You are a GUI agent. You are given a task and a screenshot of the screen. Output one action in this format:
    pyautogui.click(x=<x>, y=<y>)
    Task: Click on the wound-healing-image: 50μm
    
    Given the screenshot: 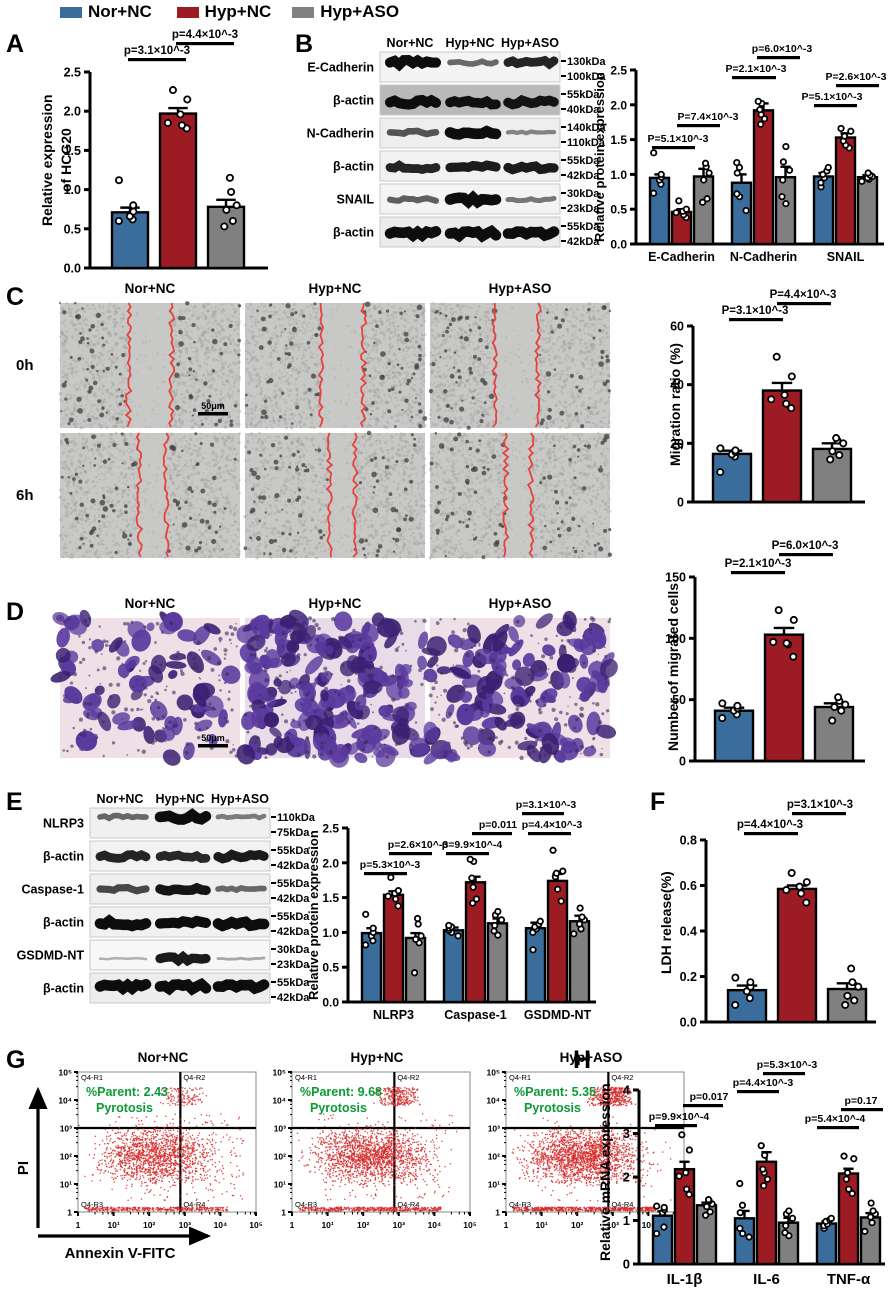 What is the action you would take?
    pyautogui.click(x=150, y=365)
    